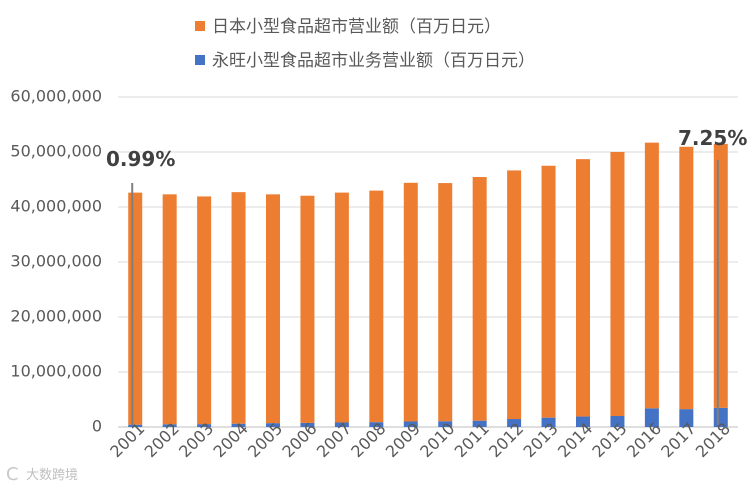 The image size is (752, 493). I want to click on watermark-text: 大数跨境, so click(52, 475).